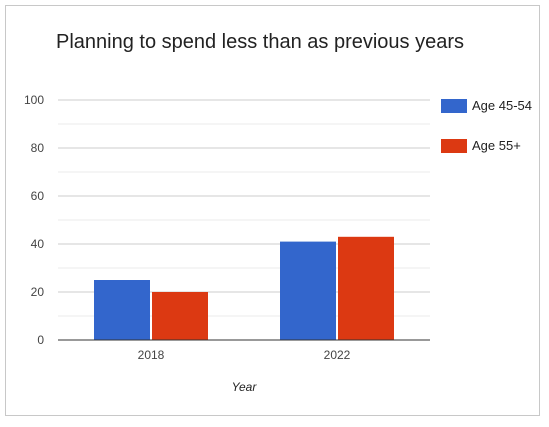  What do you see at coordinates (34, 100) in the screenshot?
I see `y-tick-label: 100` at bounding box center [34, 100].